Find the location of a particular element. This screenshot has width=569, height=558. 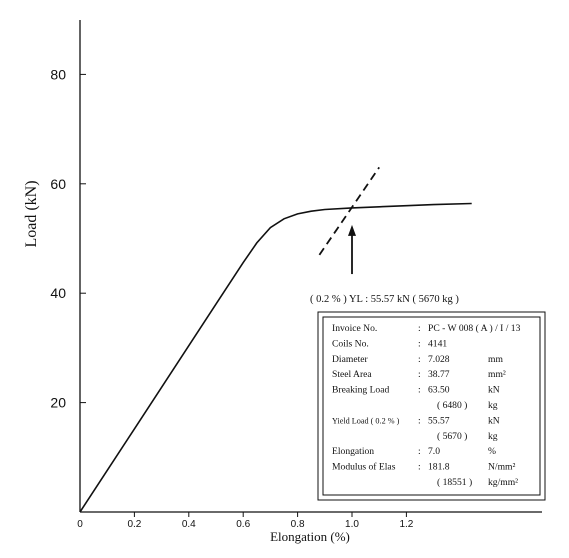

x-tick-label: 0.6 is located at coordinates (243, 524).